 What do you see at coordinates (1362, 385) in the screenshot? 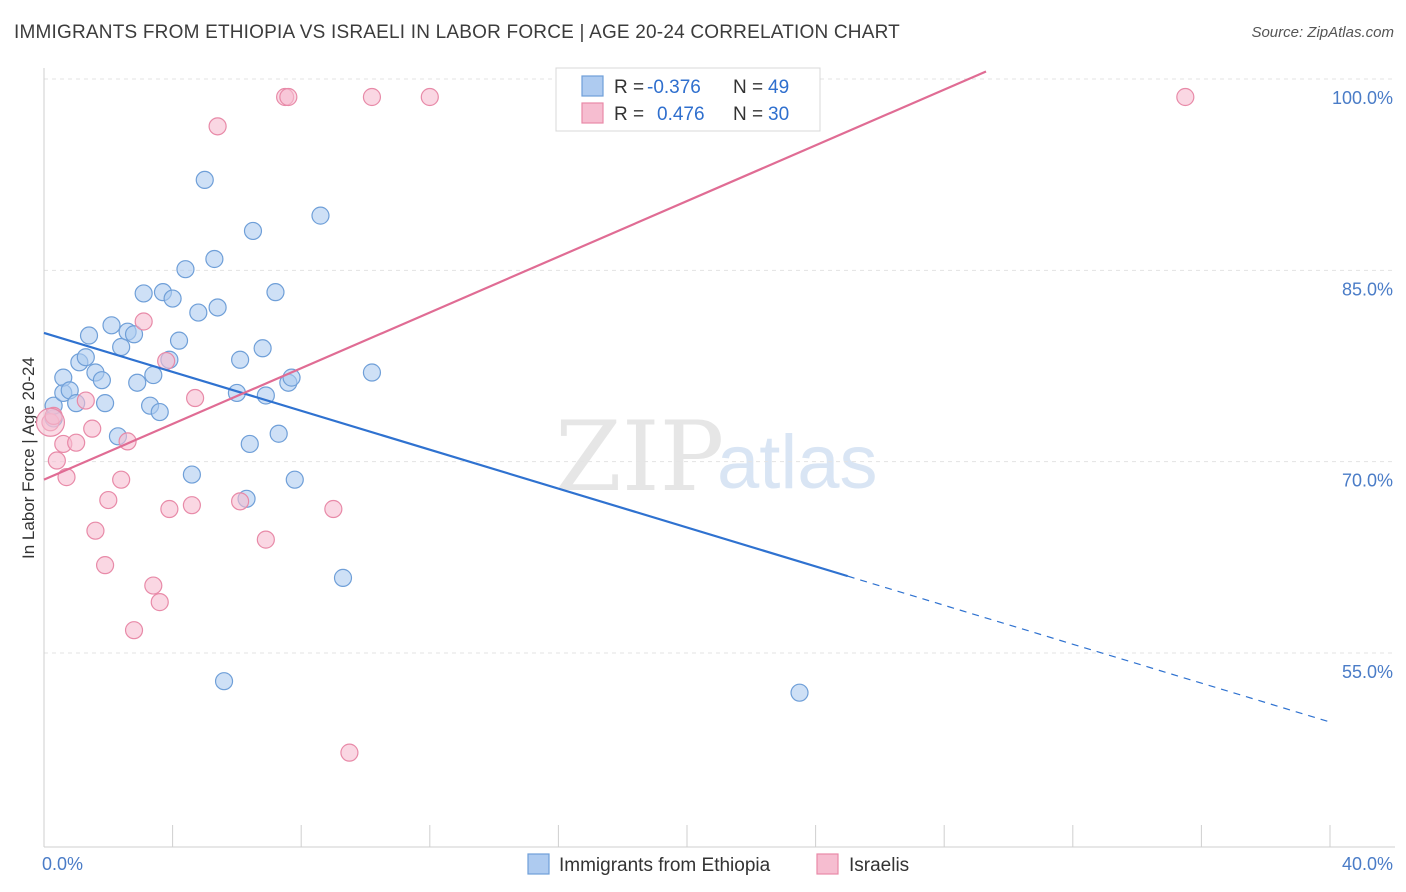
I see `y-tick-labels: 55.0% 70.0% 85.0% 100.0%` at bounding box center [1362, 385].